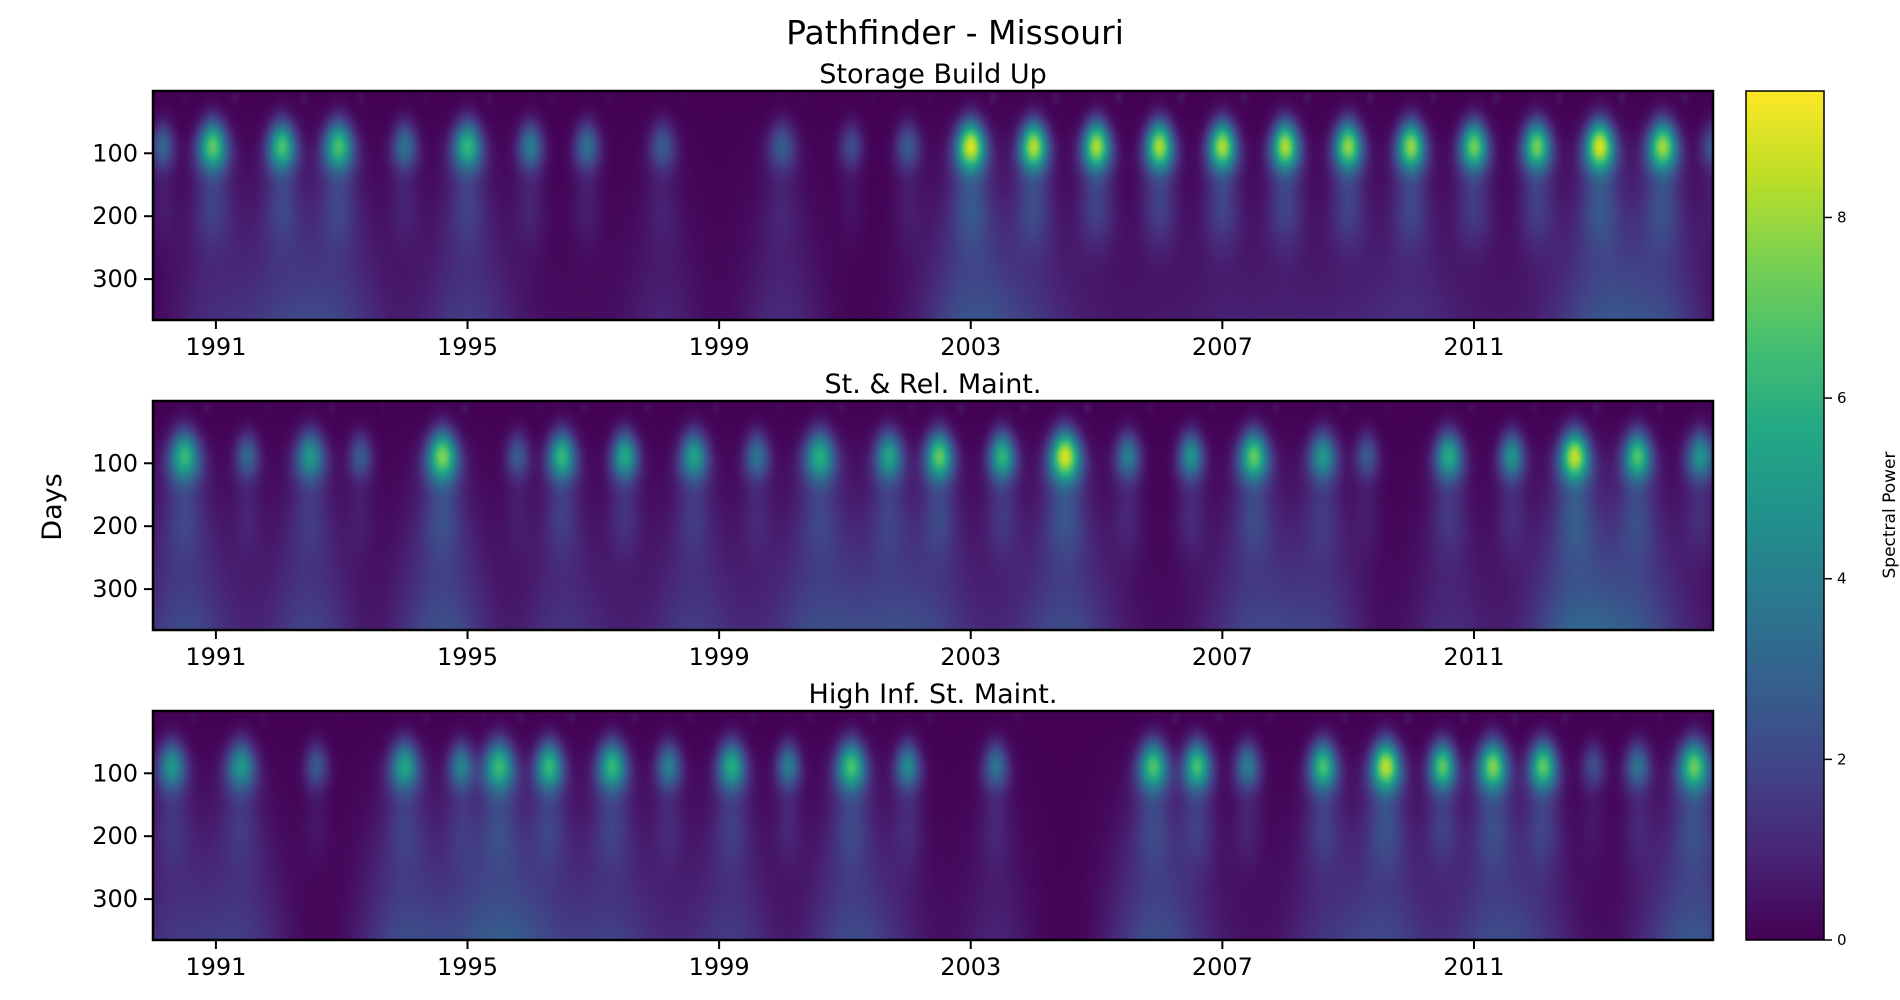 Image resolution: width=1900 pixels, height=1000 pixels. I want to click on panel-title: Storage Build Up, so click(932, 74).